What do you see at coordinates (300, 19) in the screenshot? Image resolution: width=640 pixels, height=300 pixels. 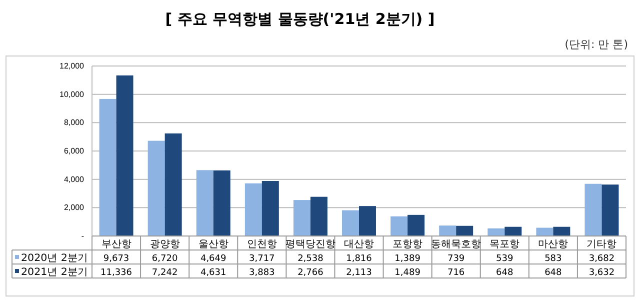 I see `chart-title: [ 주요 무역항별 물동량('21년 2분기) ]` at bounding box center [300, 19].